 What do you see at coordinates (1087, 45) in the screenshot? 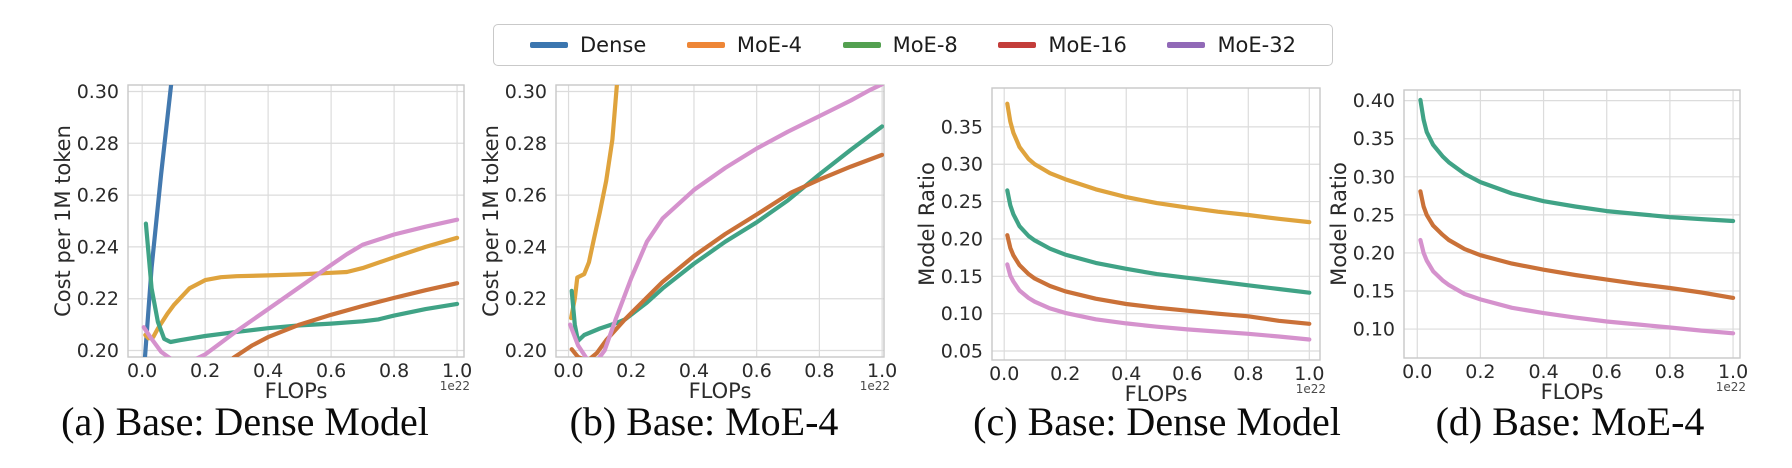
I see `legend-label: MoE-16` at bounding box center [1087, 45].